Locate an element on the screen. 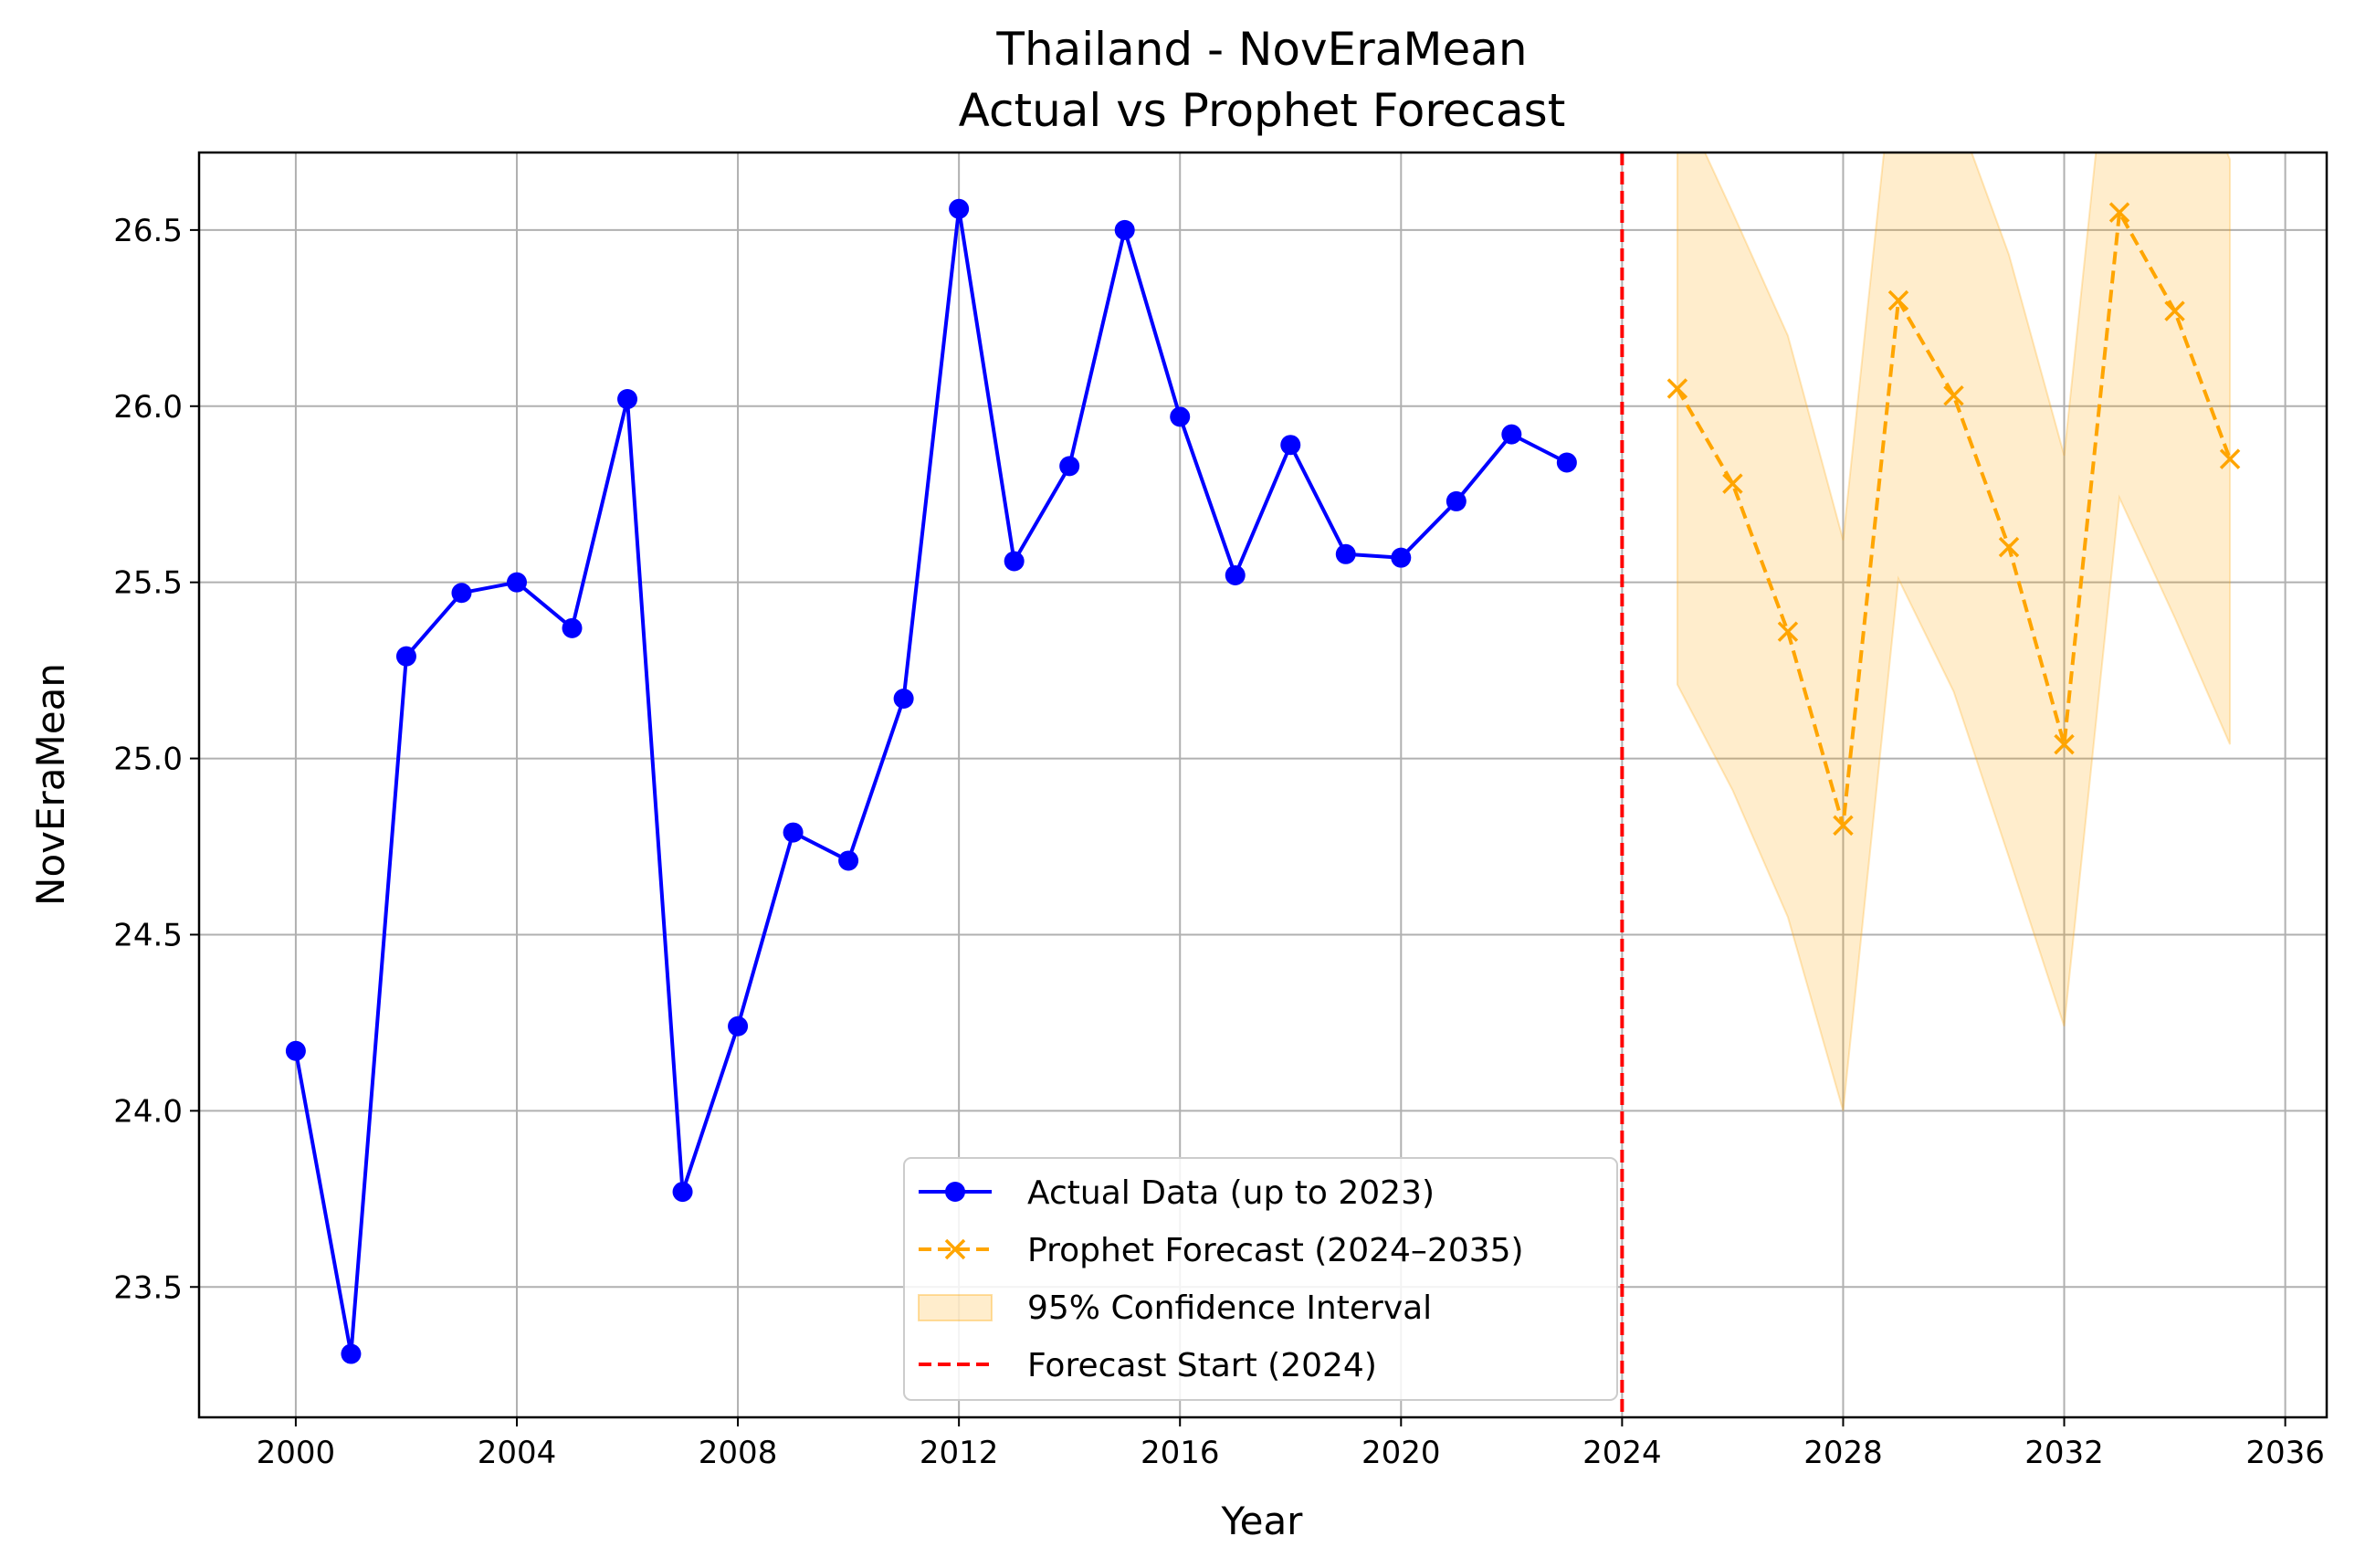 The height and width of the screenshot is (1568, 2355). confidence-band-layer is located at coordinates (1954, 632).